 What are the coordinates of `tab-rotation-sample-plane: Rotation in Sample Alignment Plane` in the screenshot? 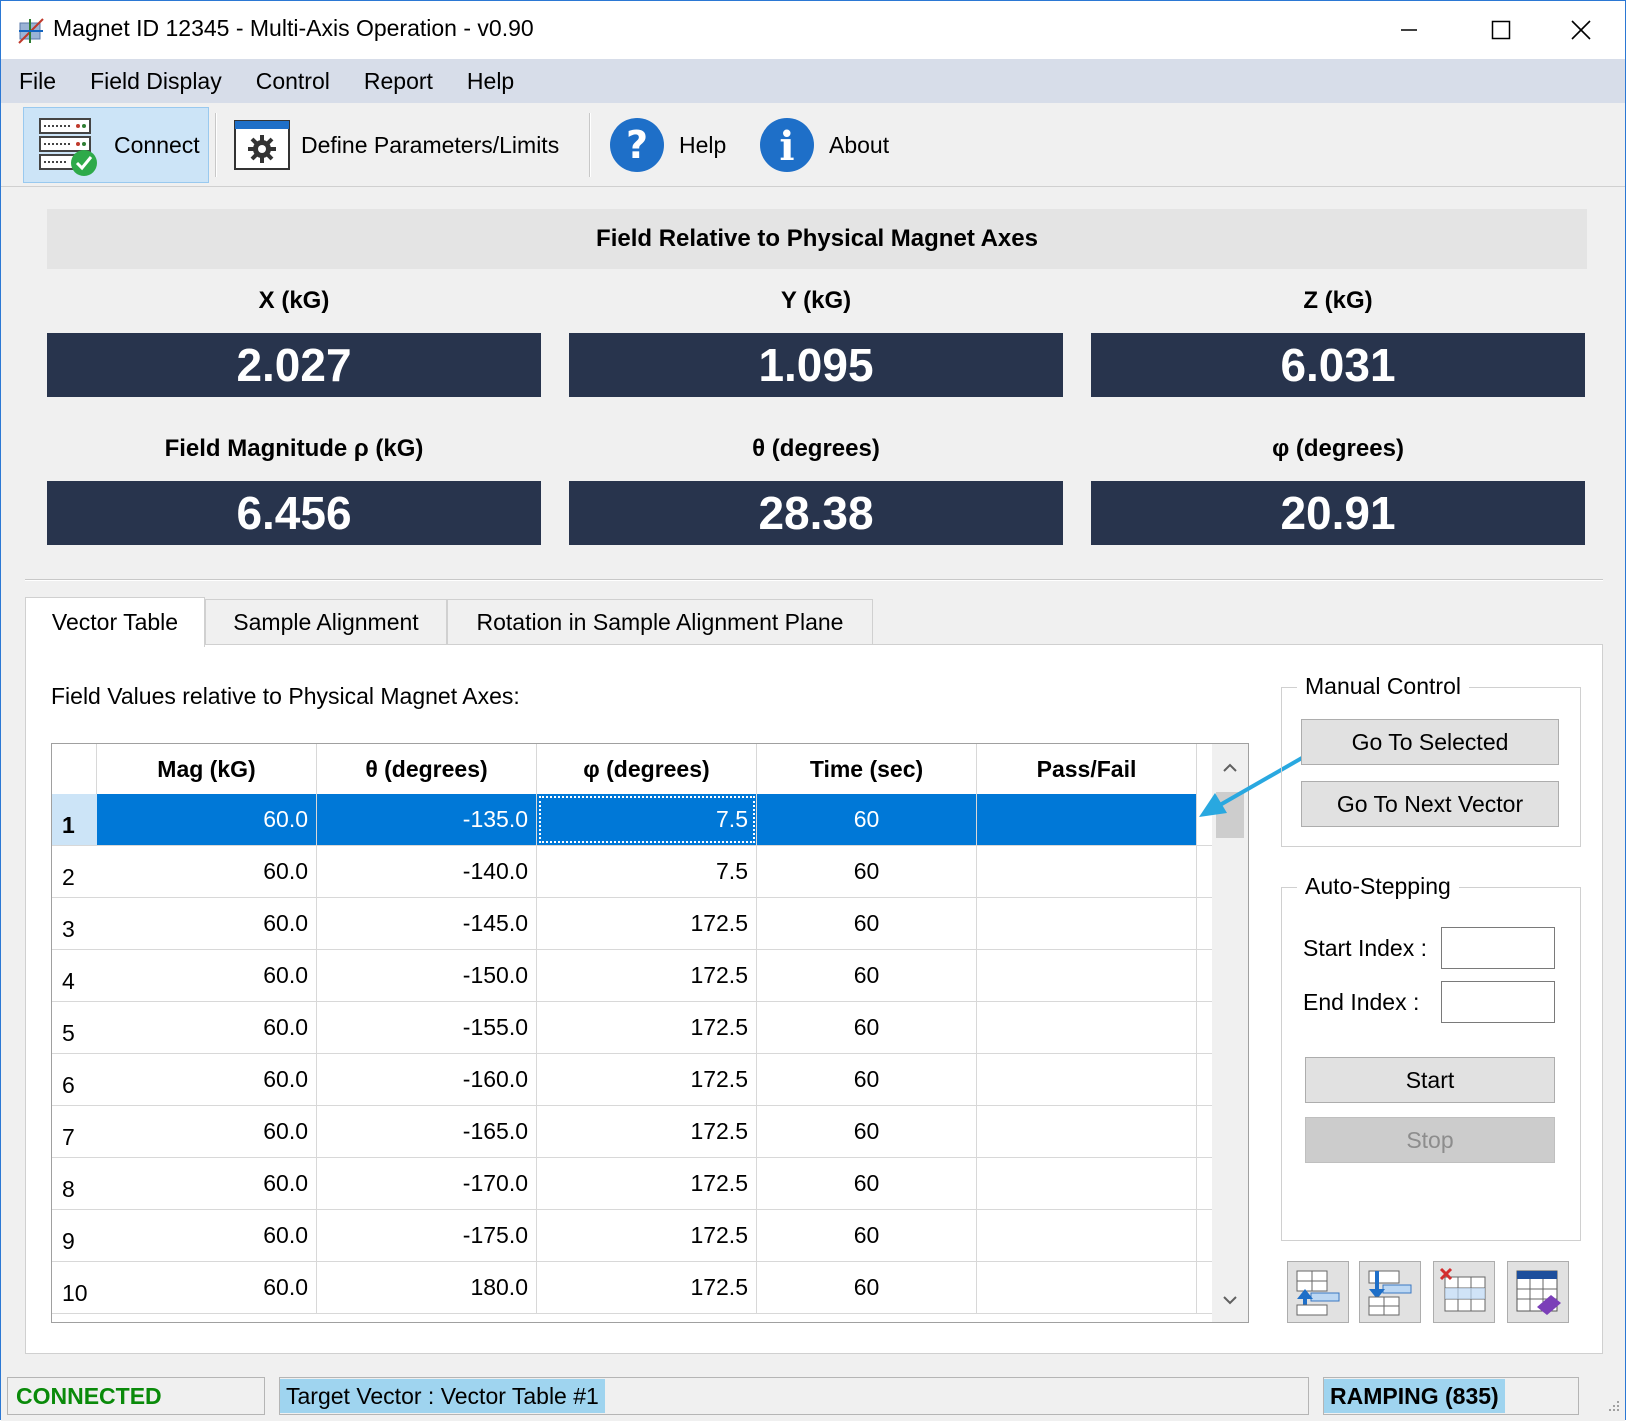 It's located at (660, 622).